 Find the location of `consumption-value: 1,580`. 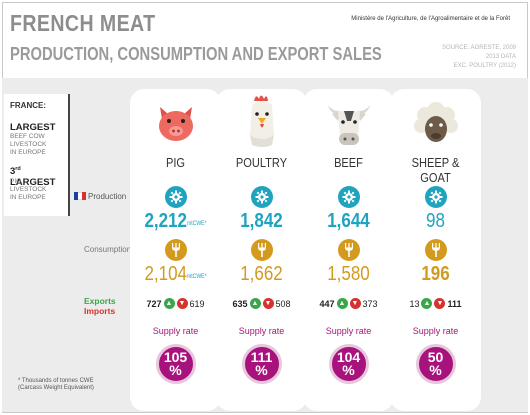

consumption-value: 1,580 is located at coordinates (348, 274).